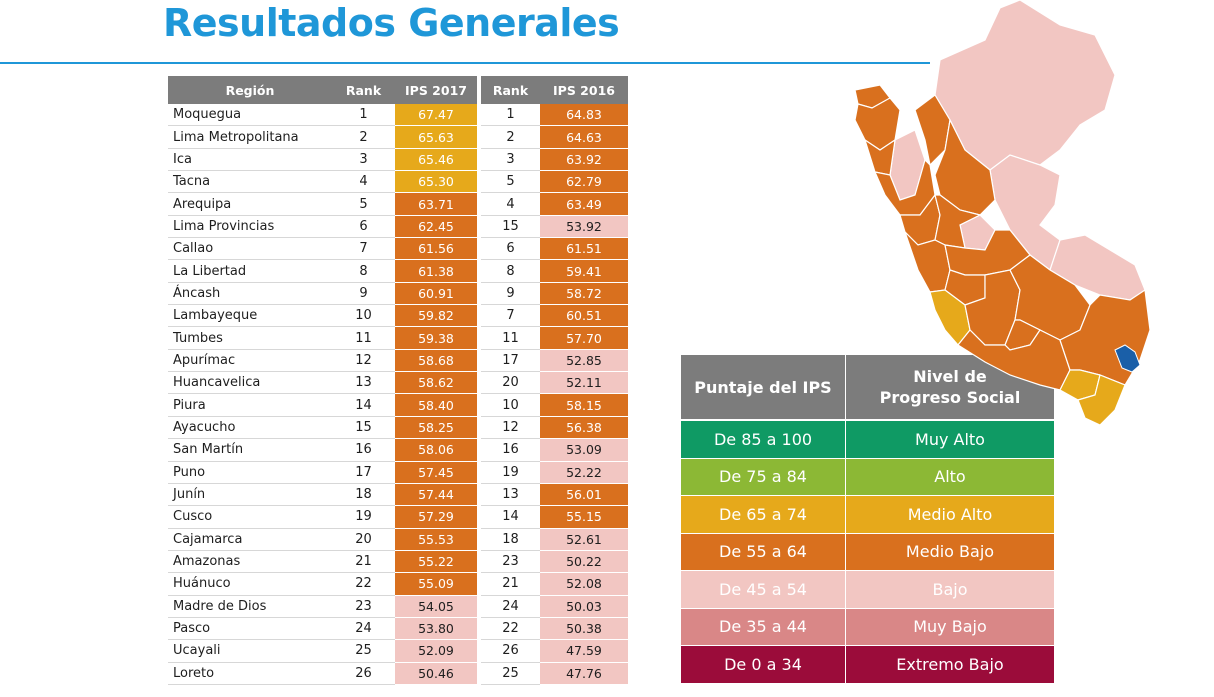 This screenshot has width=1214, height=697. I want to click on cell-ips-2016: 50.03, so click(584, 606).